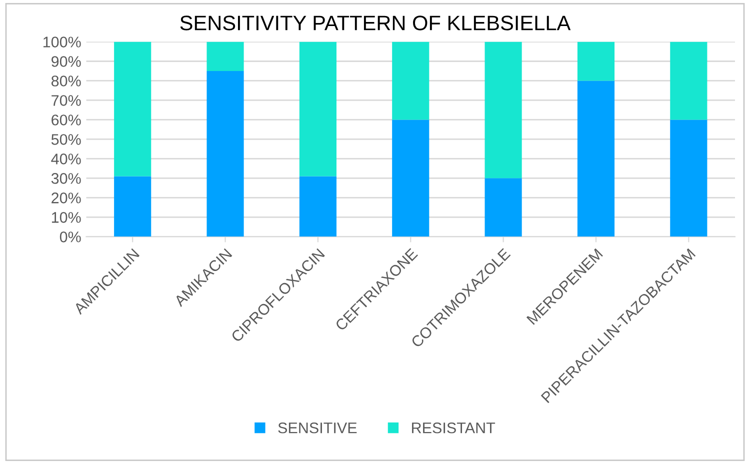 The width and height of the screenshot is (750, 464). Describe the element at coordinates (317, 428) in the screenshot. I see `legend-label: SENSITIVE` at that location.